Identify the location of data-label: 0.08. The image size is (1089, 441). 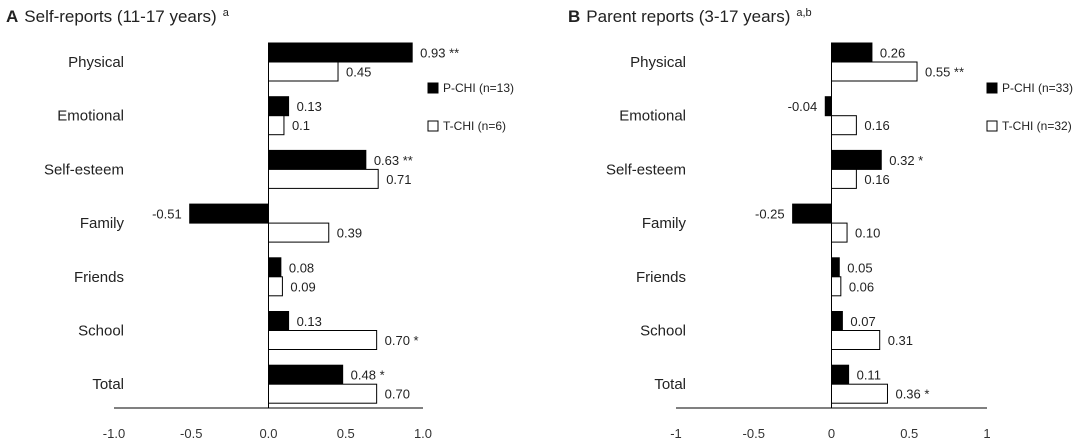
(301, 267).